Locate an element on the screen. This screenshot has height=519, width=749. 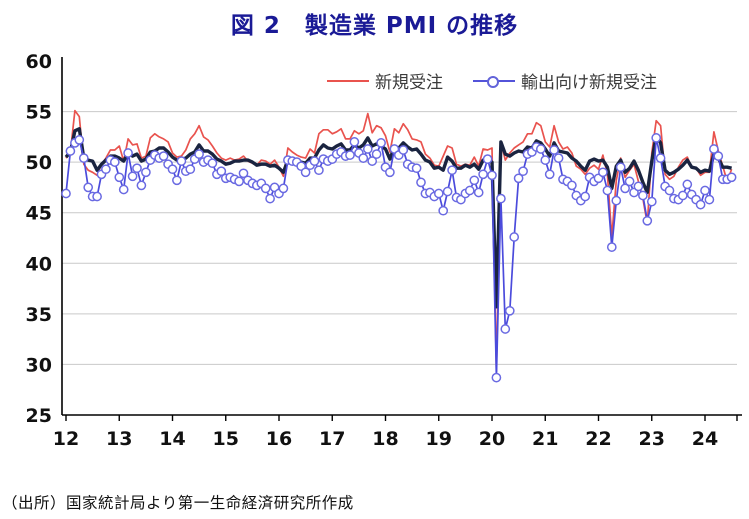
legend-item-export-orders: 輸出向け新規受注 is located at coordinates (565, 80).